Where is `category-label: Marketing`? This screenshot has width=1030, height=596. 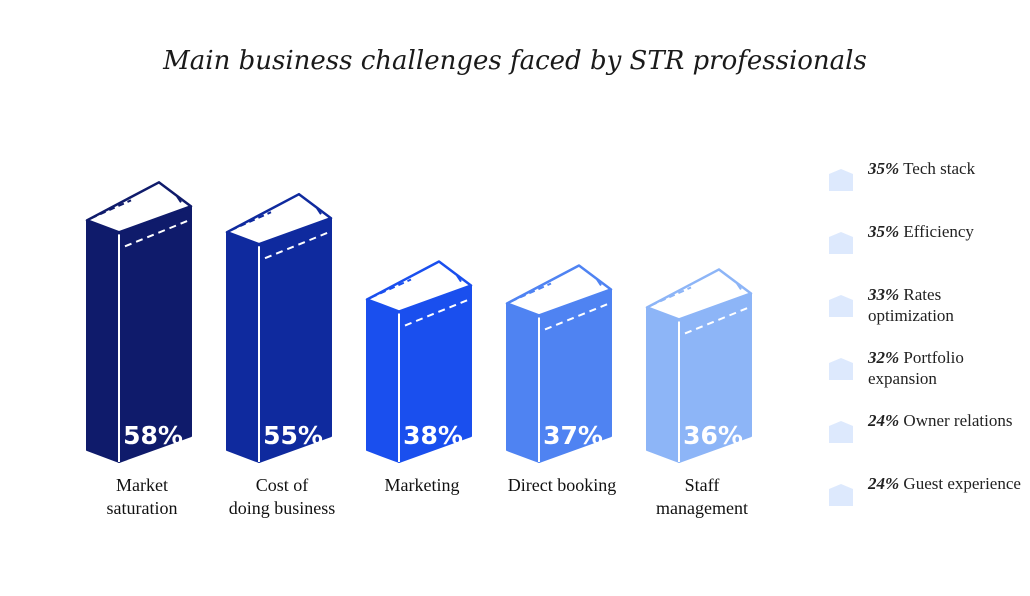
category-label: Marketing is located at coordinates (422, 485).